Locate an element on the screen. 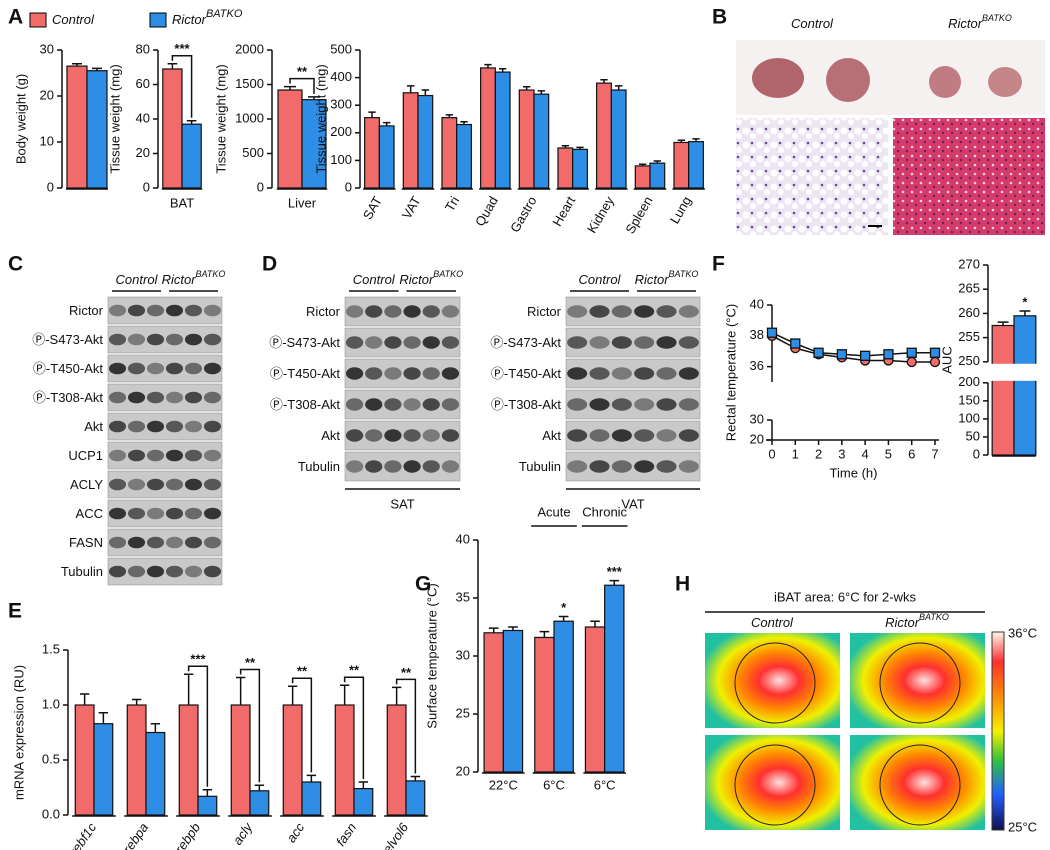 The width and height of the screenshot is (1050, 850). x-tick-label: 6 is located at coordinates (911, 453).